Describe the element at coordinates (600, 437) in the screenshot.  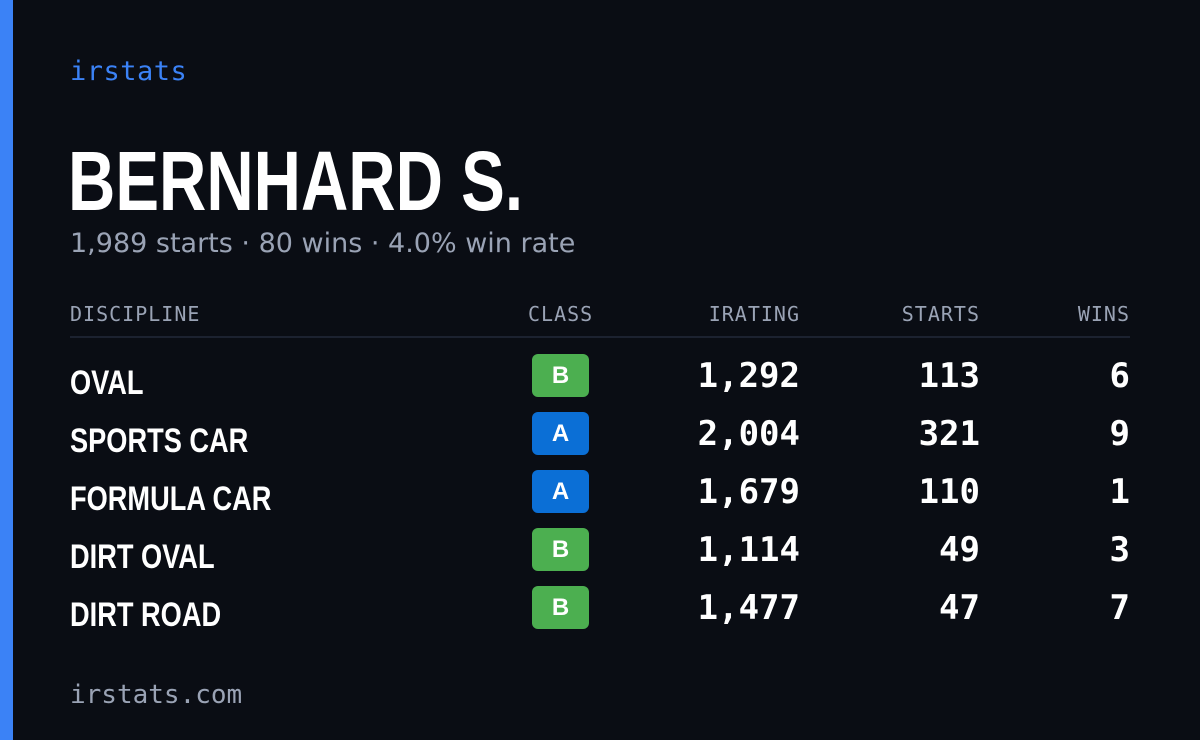
I see `table-row: SPORTS CAR A 2,004 321 9` at that location.